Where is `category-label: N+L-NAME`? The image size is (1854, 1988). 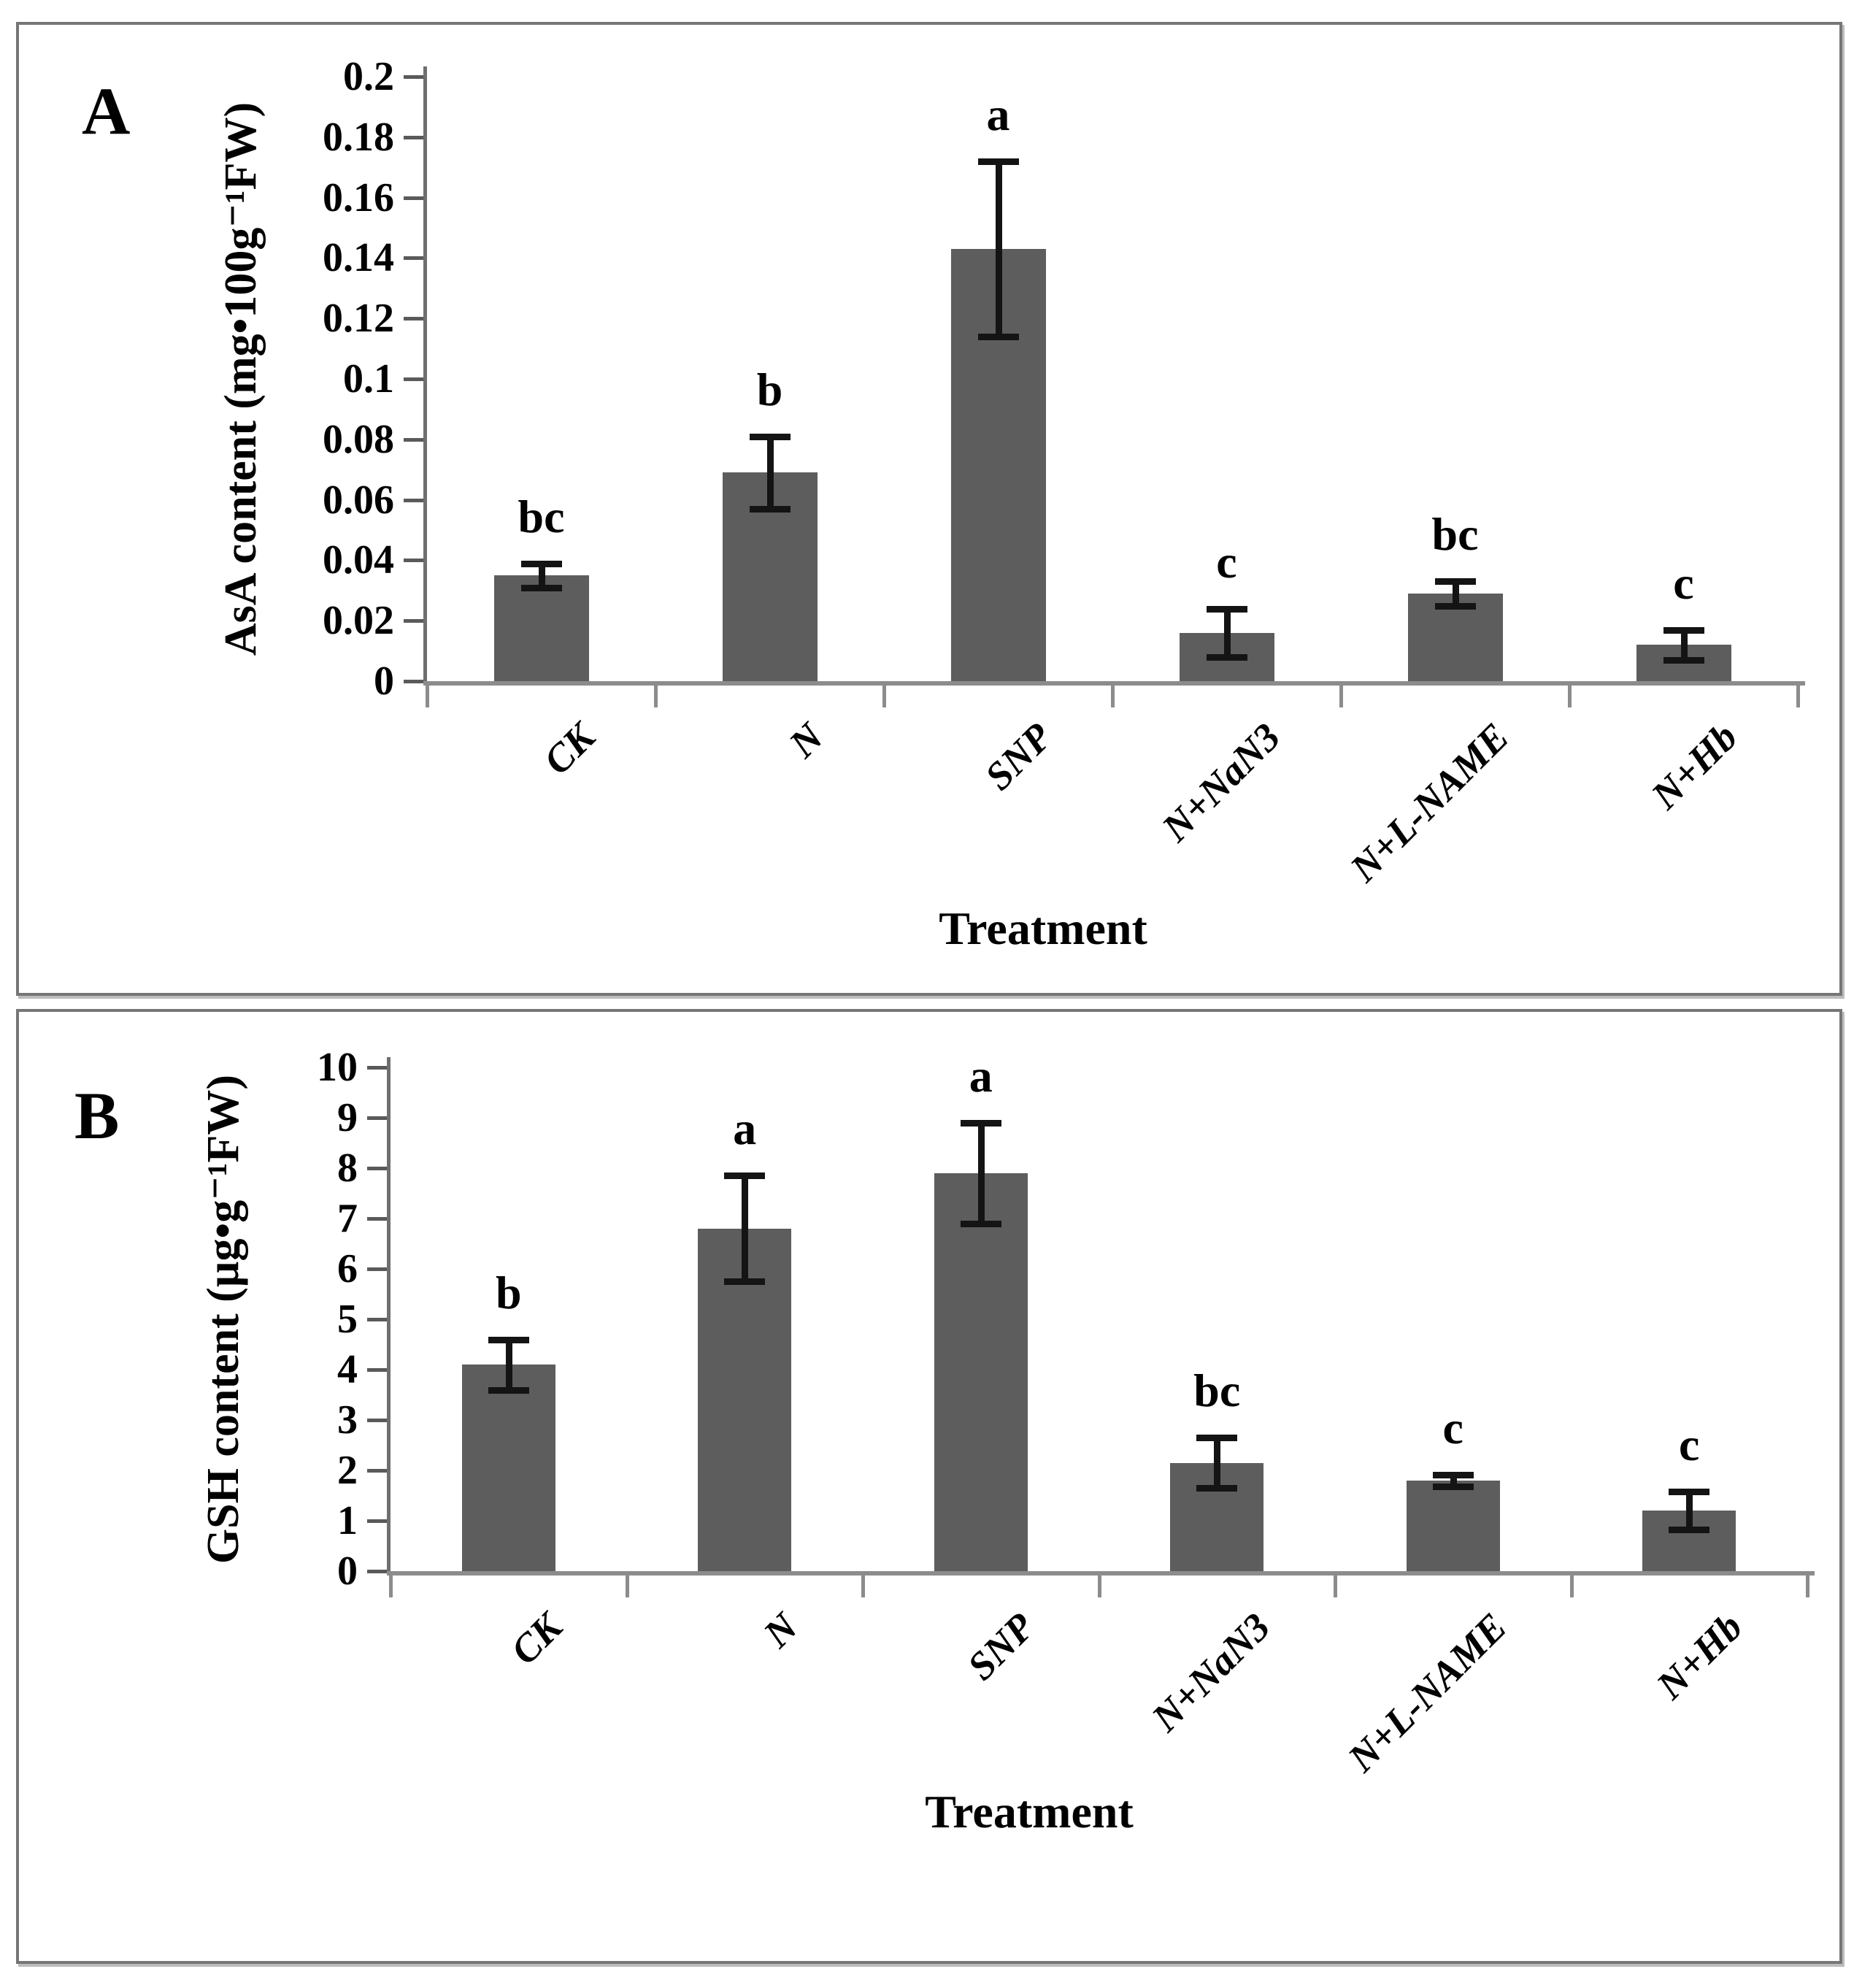 category-label: N+L-NAME is located at coordinates (1427, 1693).